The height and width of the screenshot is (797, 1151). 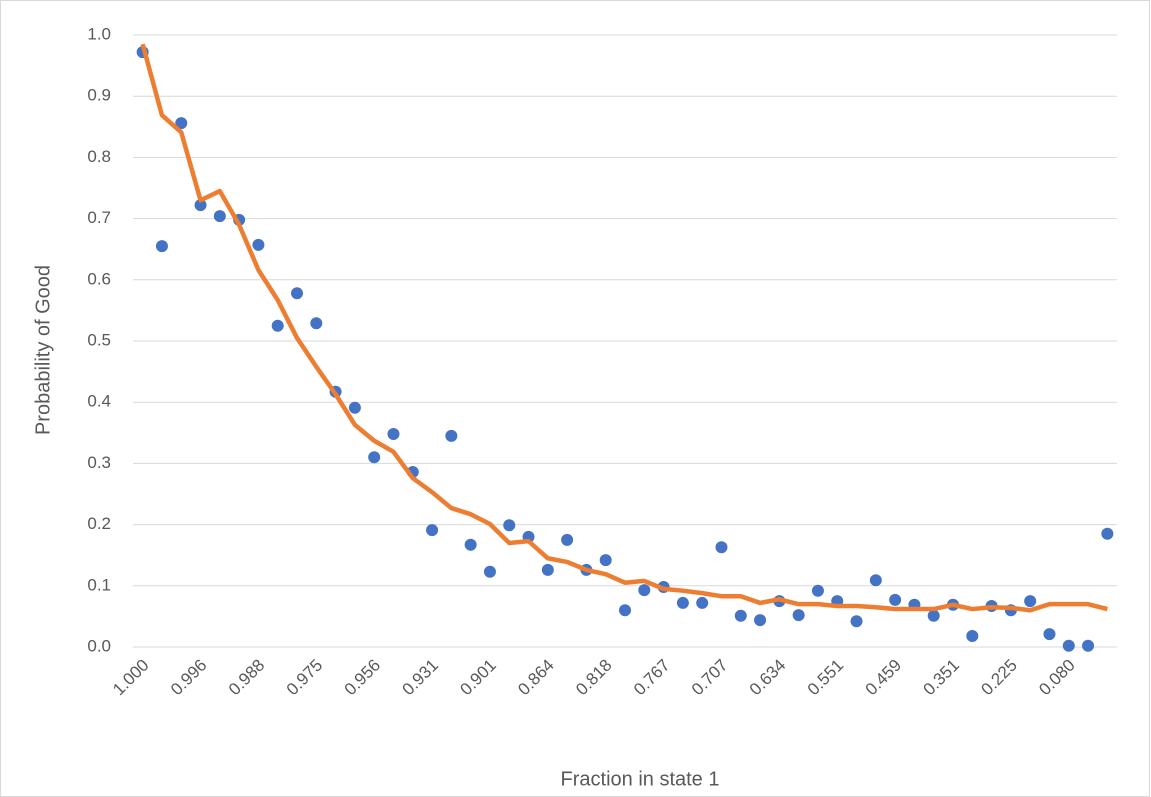 What do you see at coordinates (640, 779) in the screenshot?
I see `x-axis-label: Fraction in state 1` at bounding box center [640, 779].